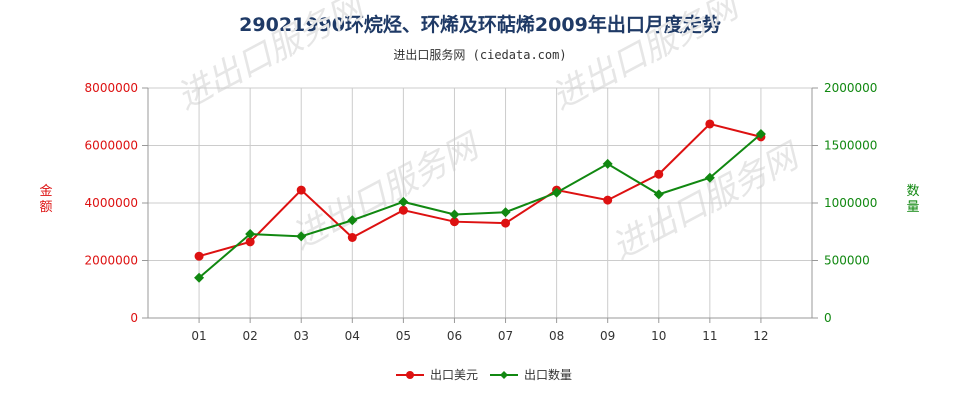 The height and width of the screenshot is (400, 960). Describe the element at coordinates (709, 336) in the screenshot. I see `x-tick-label: 11` at that location.